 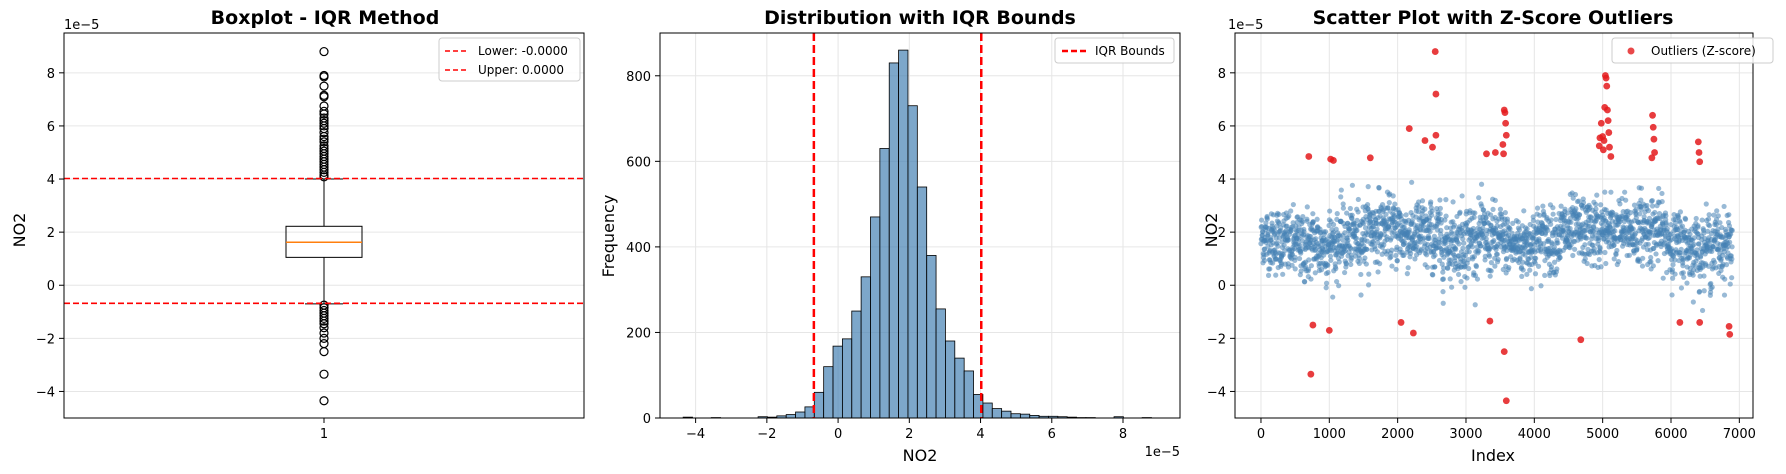 What do you see at coordinates (45, 339) in the screenshot?
I see `boxplot-ytick-label: −2` at bounding box center [45, 339].